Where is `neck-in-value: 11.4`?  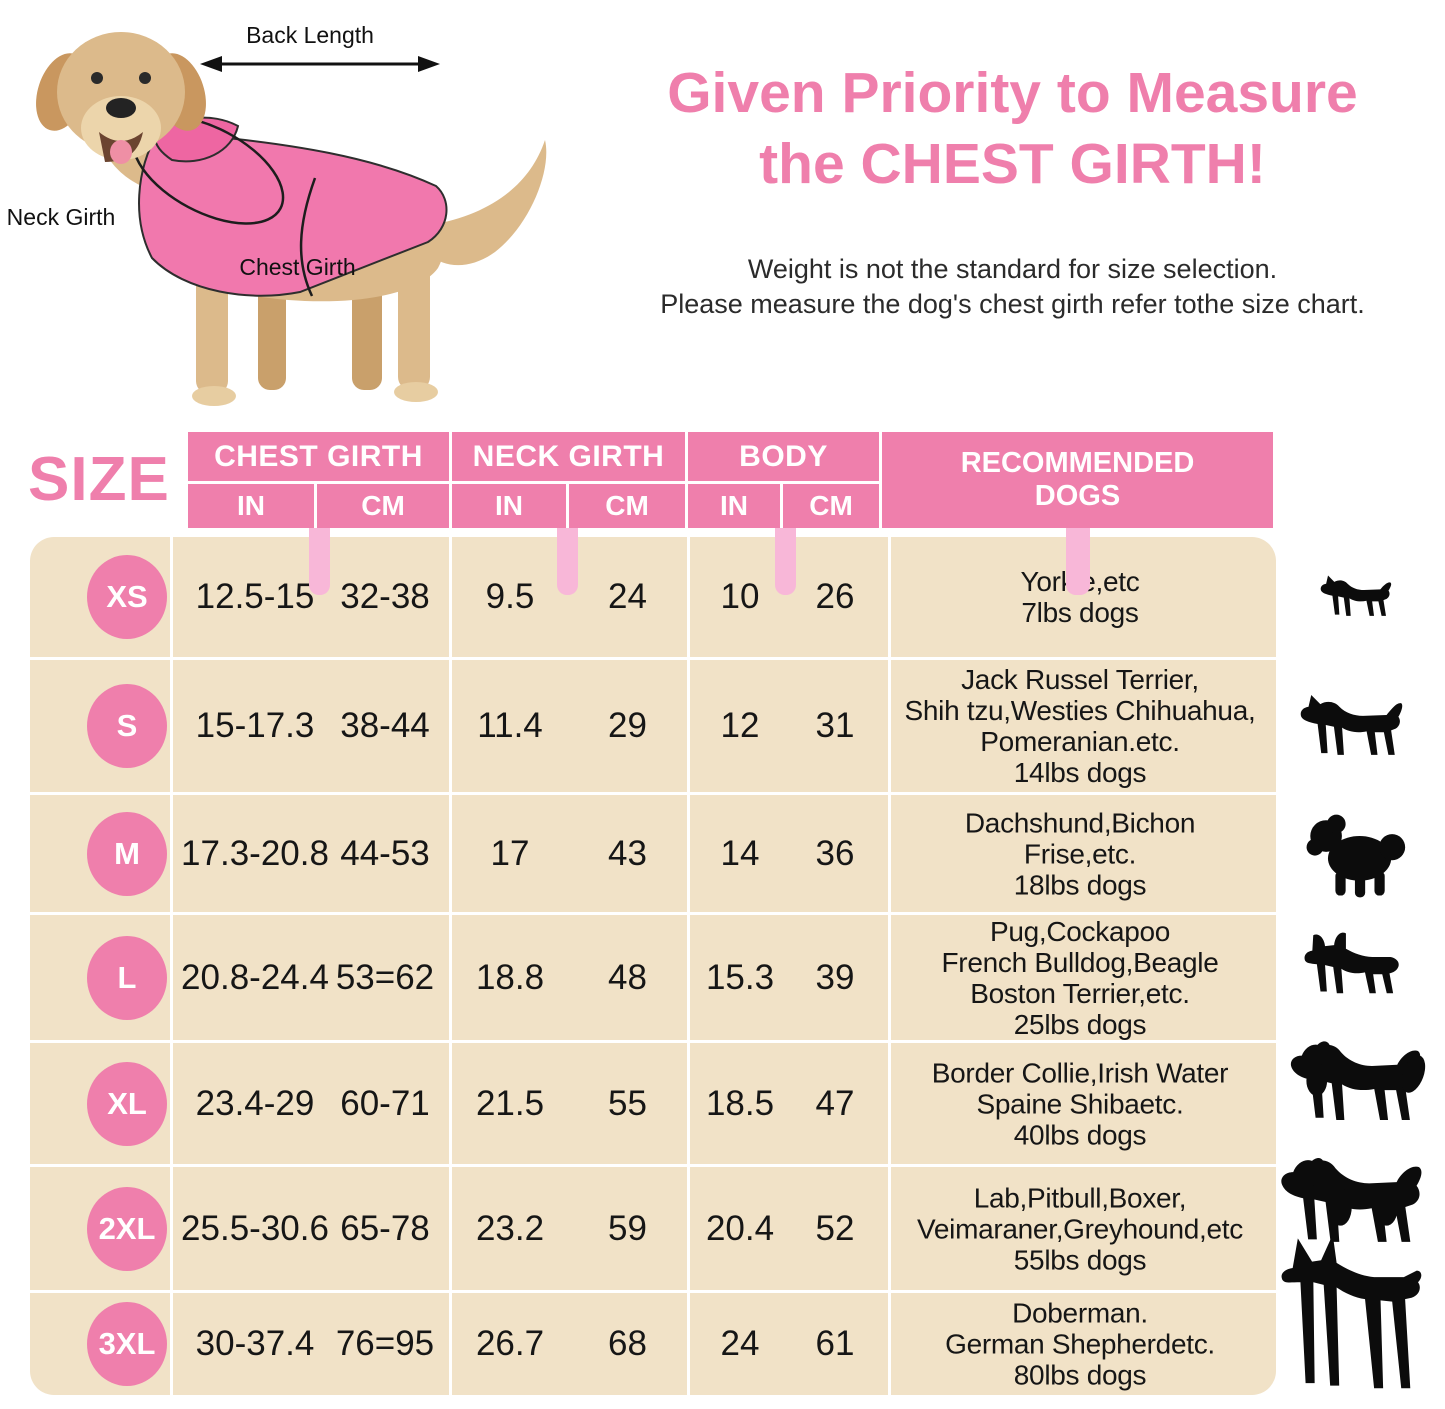
neck-in-value: 11.4 is located at coordinates (510, 725).